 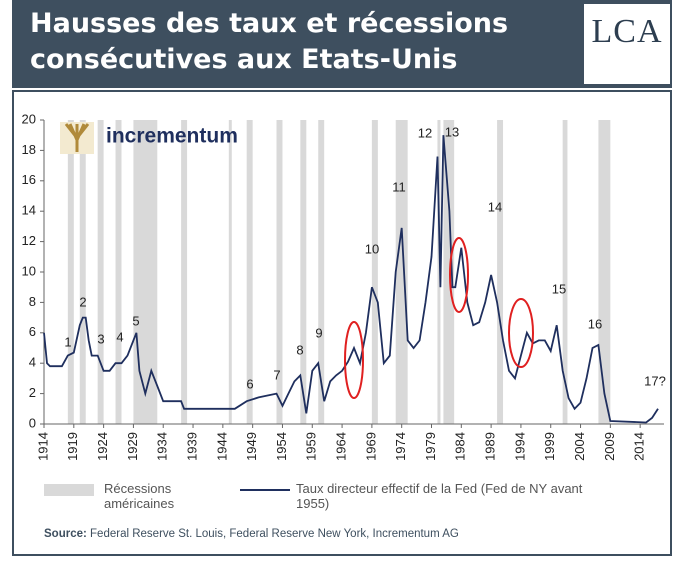 What do you see at coordinates (519, 446) in the screenshot?
I see `x-tick-label: 1994` at bounding box center [519, 446].